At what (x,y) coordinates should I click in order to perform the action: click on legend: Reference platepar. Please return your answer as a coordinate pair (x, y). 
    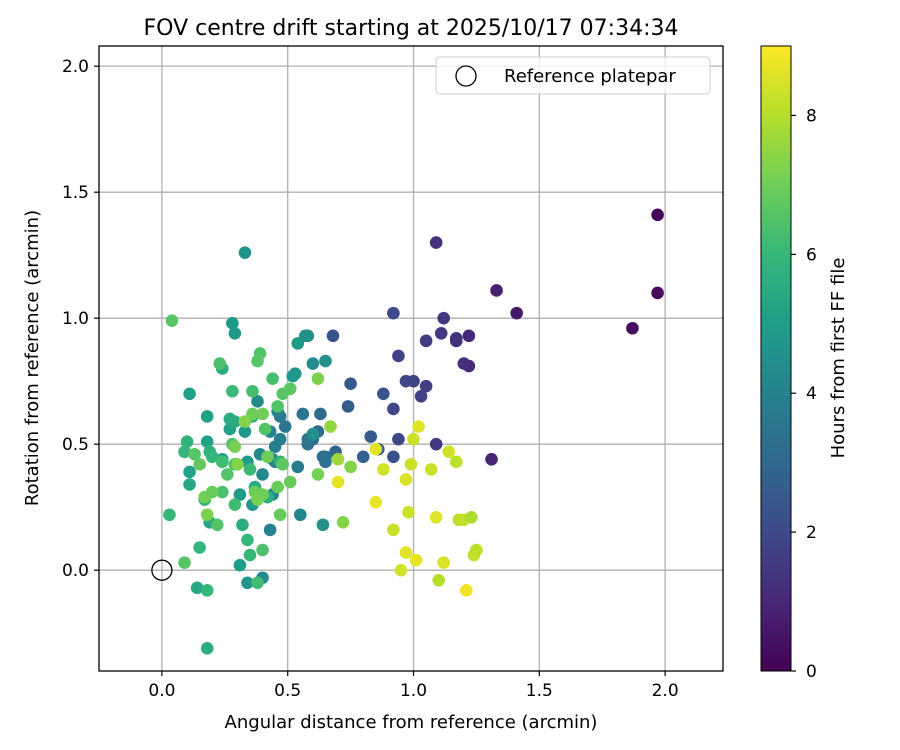
    Looking at the image, I should click on (573, 75).